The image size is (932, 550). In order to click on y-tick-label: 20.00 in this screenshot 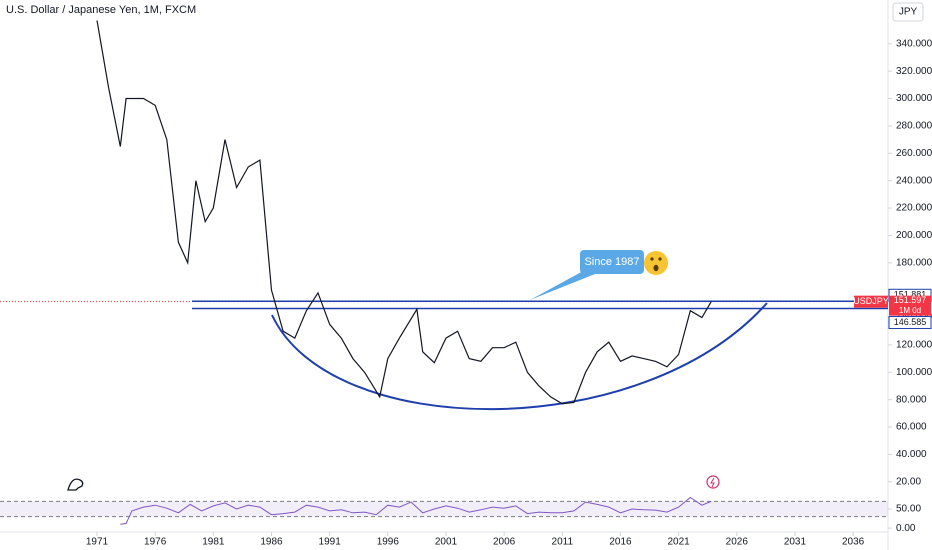, I will do `click(908, 481)`.